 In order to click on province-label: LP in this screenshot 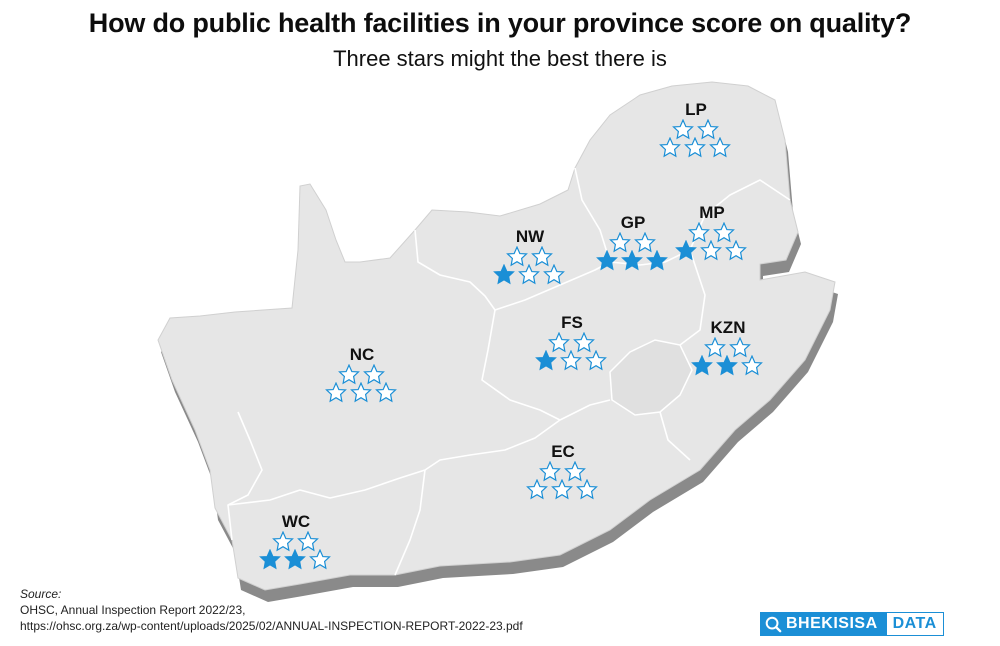, I will do `click(696, 109)`.